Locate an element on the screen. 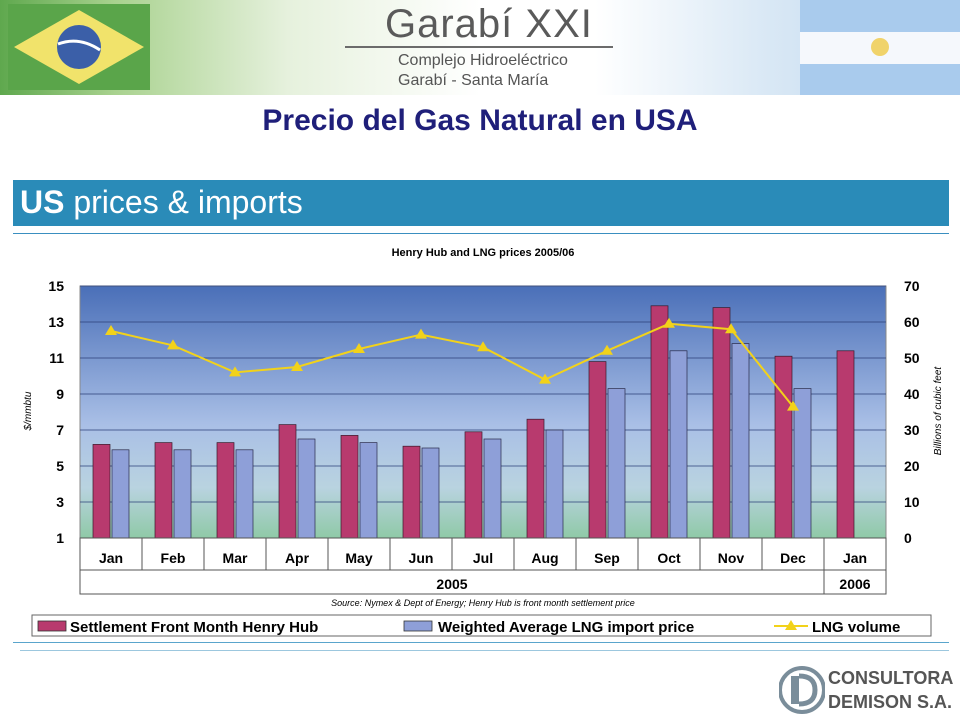 The height and width of the screenshot is (720, 960). logo-subtitle-2: Garabí - Santa María is located at coordinates (473, 80).